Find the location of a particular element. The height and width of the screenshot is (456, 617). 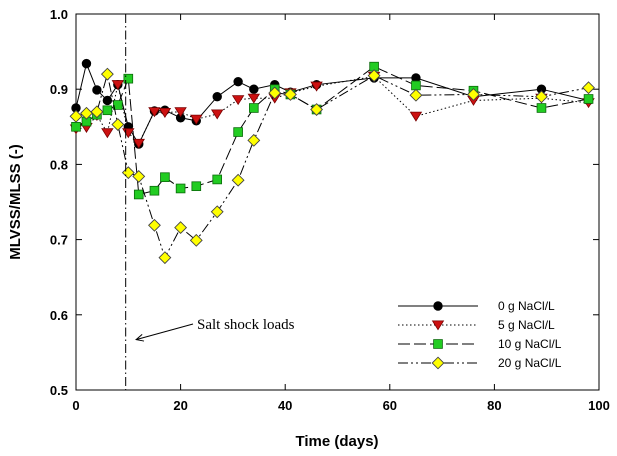

x-tick-label: 60 is located at coordinates (390, 405).